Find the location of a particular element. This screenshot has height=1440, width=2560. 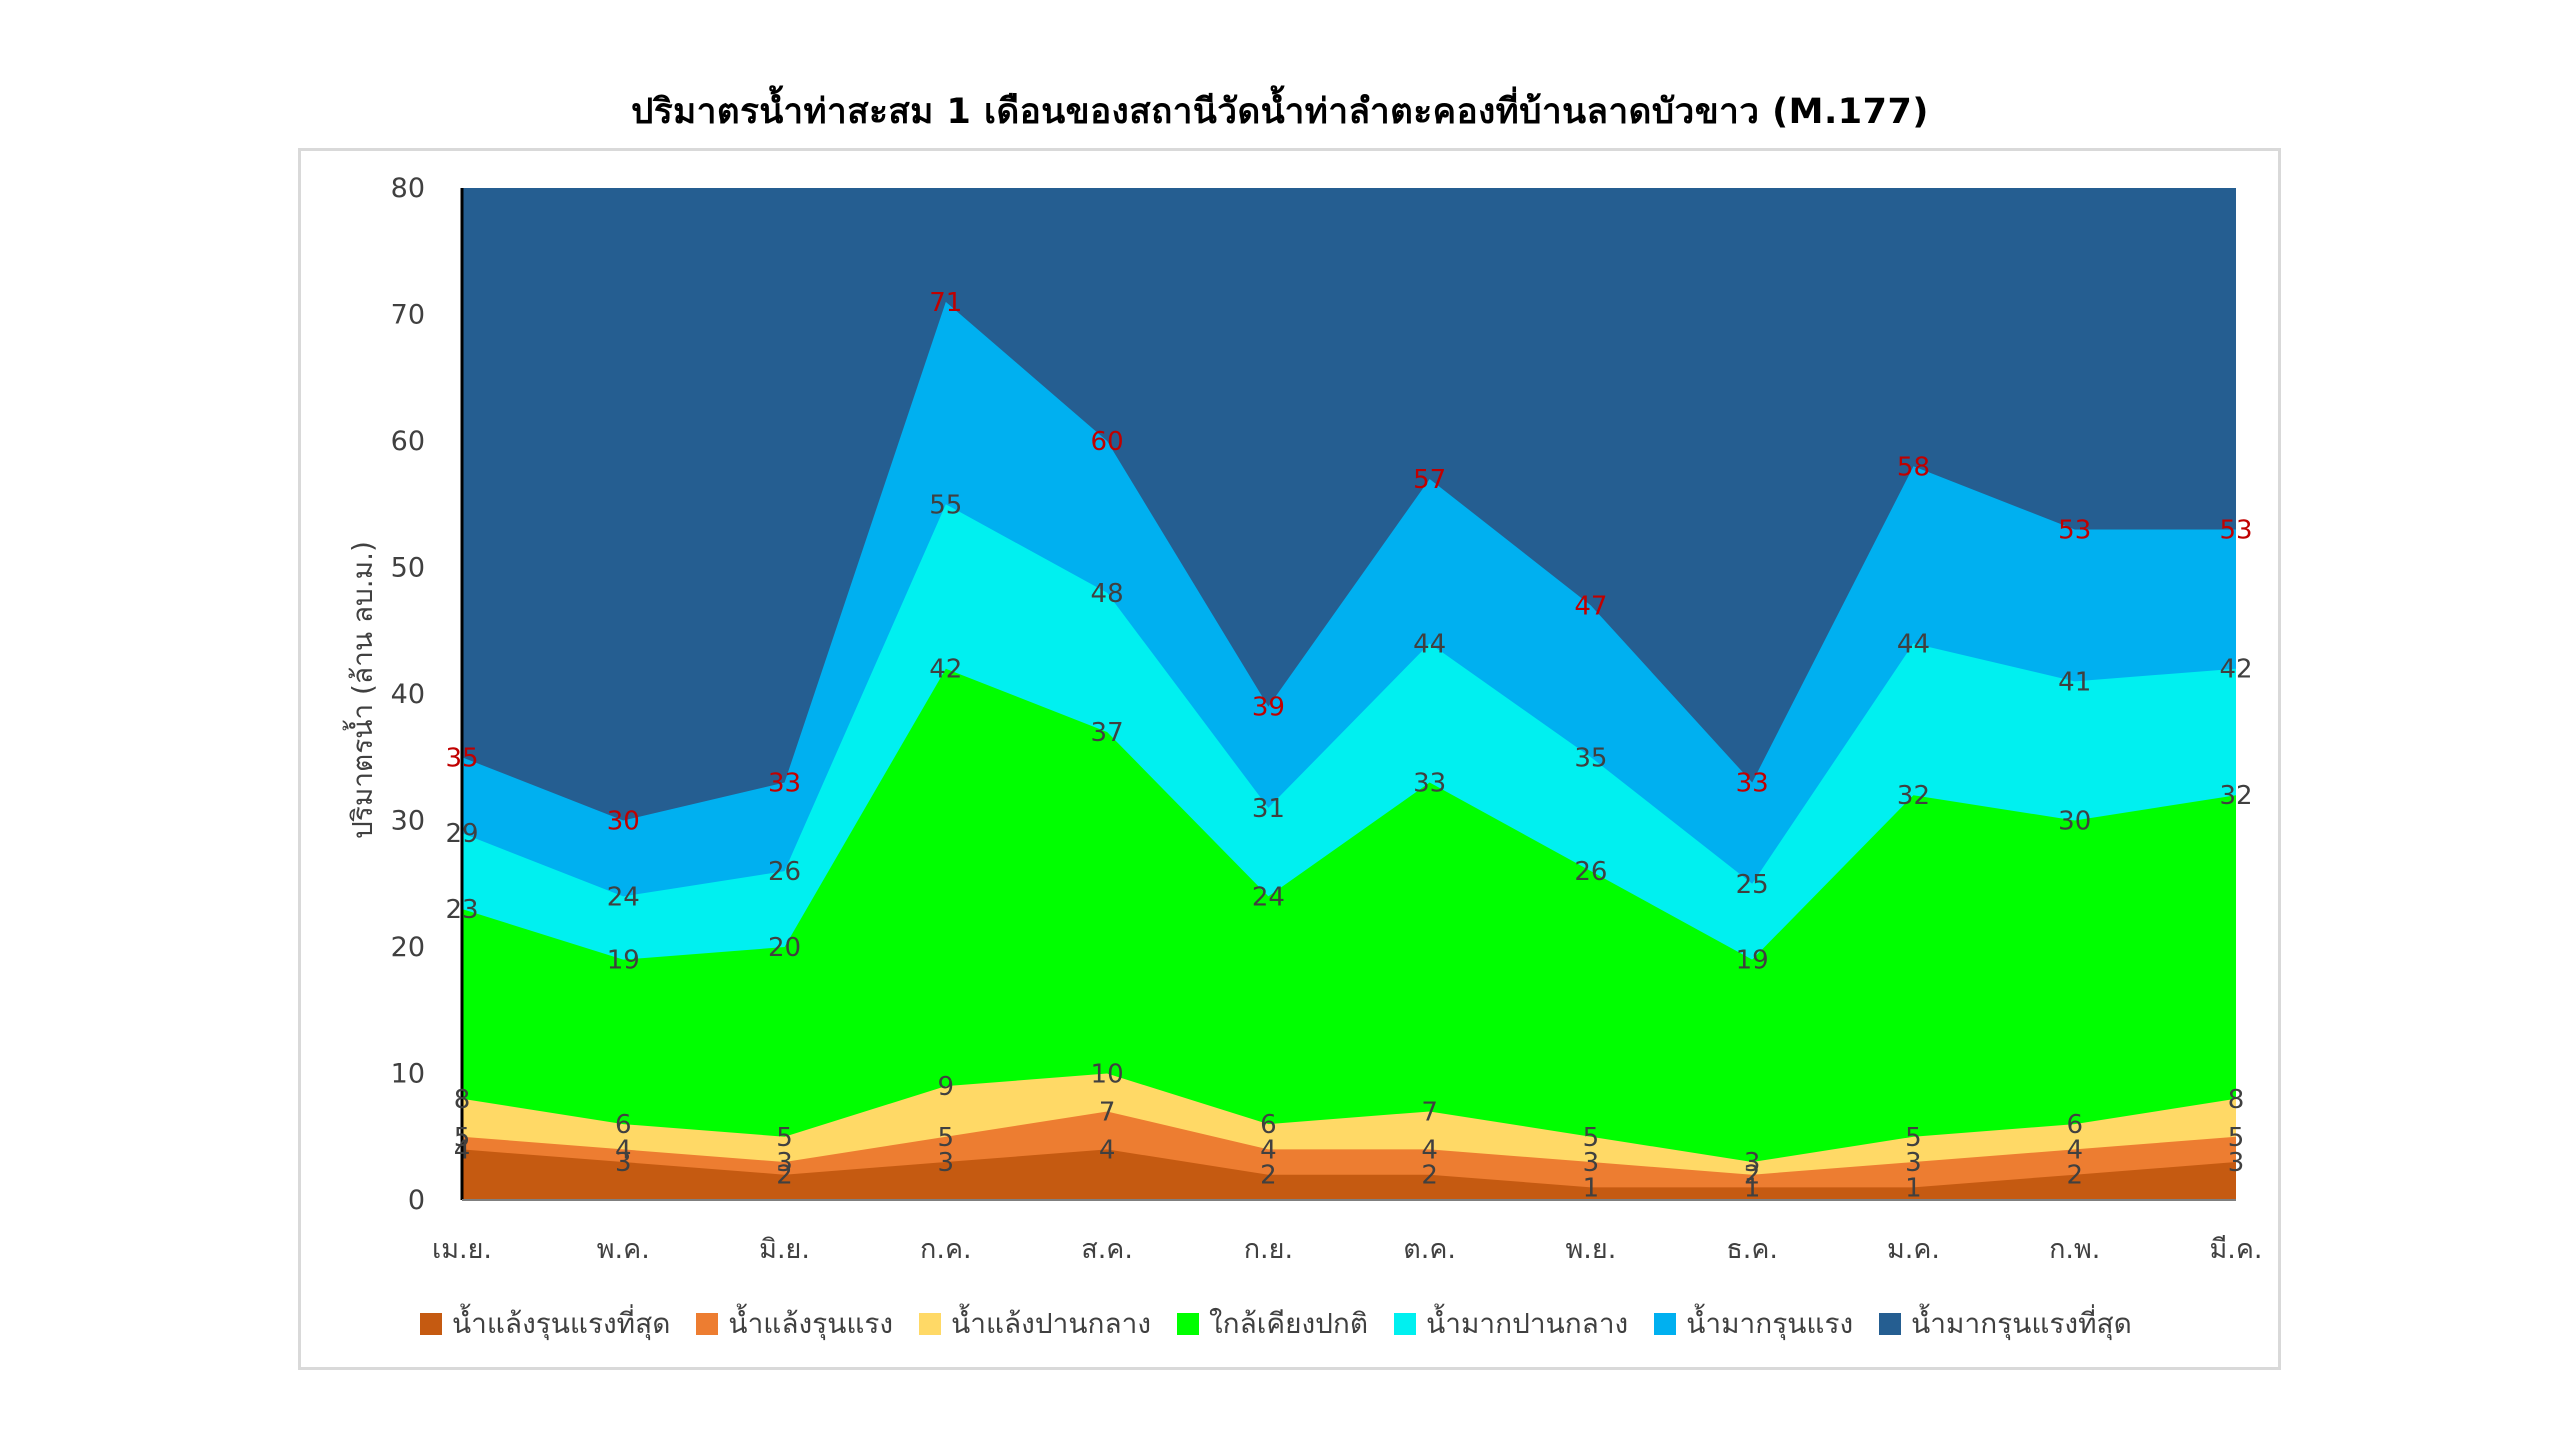

x-tick-label: มิ.ย. is located at coordinates (784, 1249).